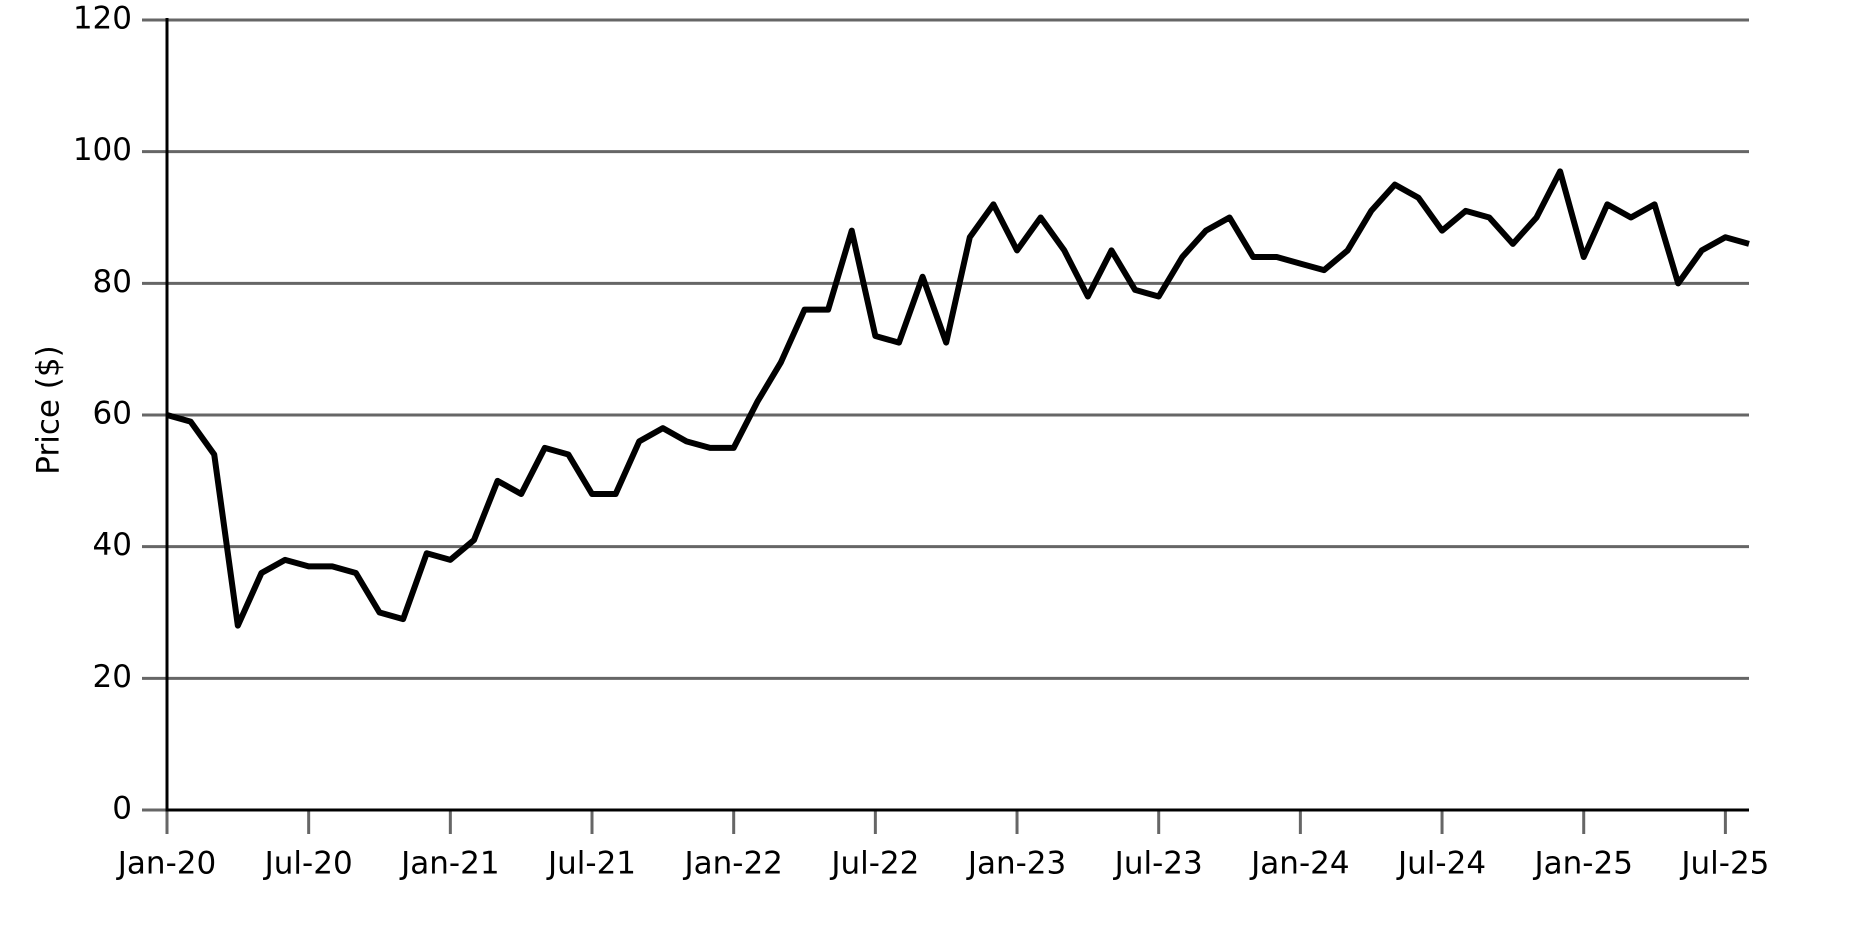 The height and width of the screenshot is (938, 1875). Describe the element at coordinates (449, 864) in the screenshot. I see `x-tick-label: Jan-21` at that location.